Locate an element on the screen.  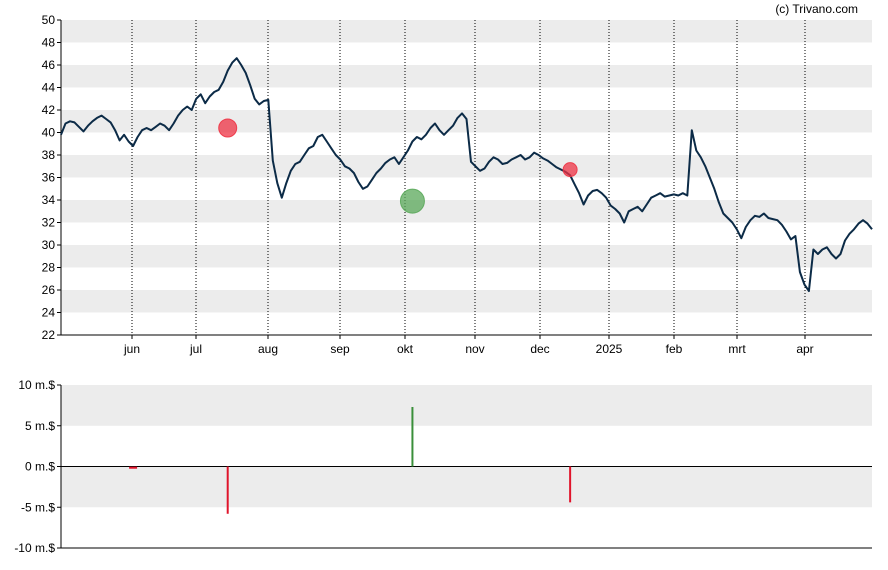
price-tick-label: 22 is located at coordinates (49, 335).